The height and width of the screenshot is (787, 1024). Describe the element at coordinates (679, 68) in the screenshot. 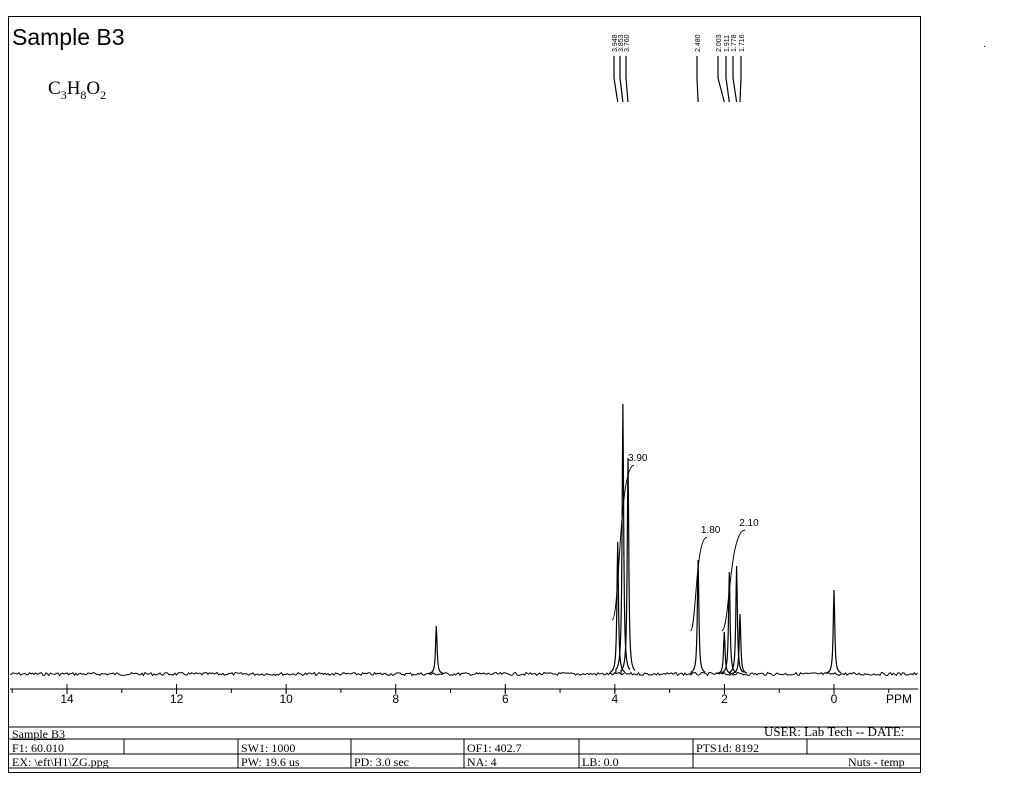

I see `peak-labels-group: 3.948 3.853 3.760 2.480 2.003 1.911 1.778 1.716` at that location.